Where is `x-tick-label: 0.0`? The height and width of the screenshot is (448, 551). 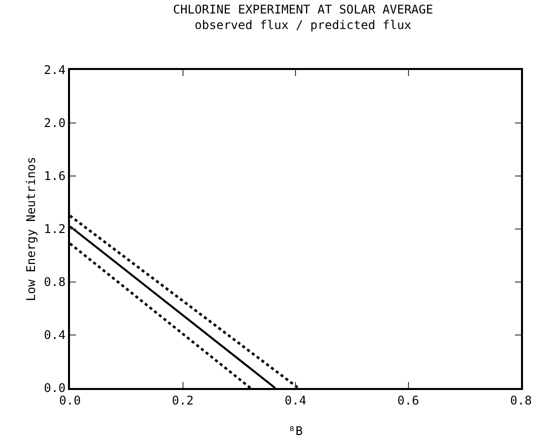 x-tick-label: 0.0 is located at coordinates (70, 400).